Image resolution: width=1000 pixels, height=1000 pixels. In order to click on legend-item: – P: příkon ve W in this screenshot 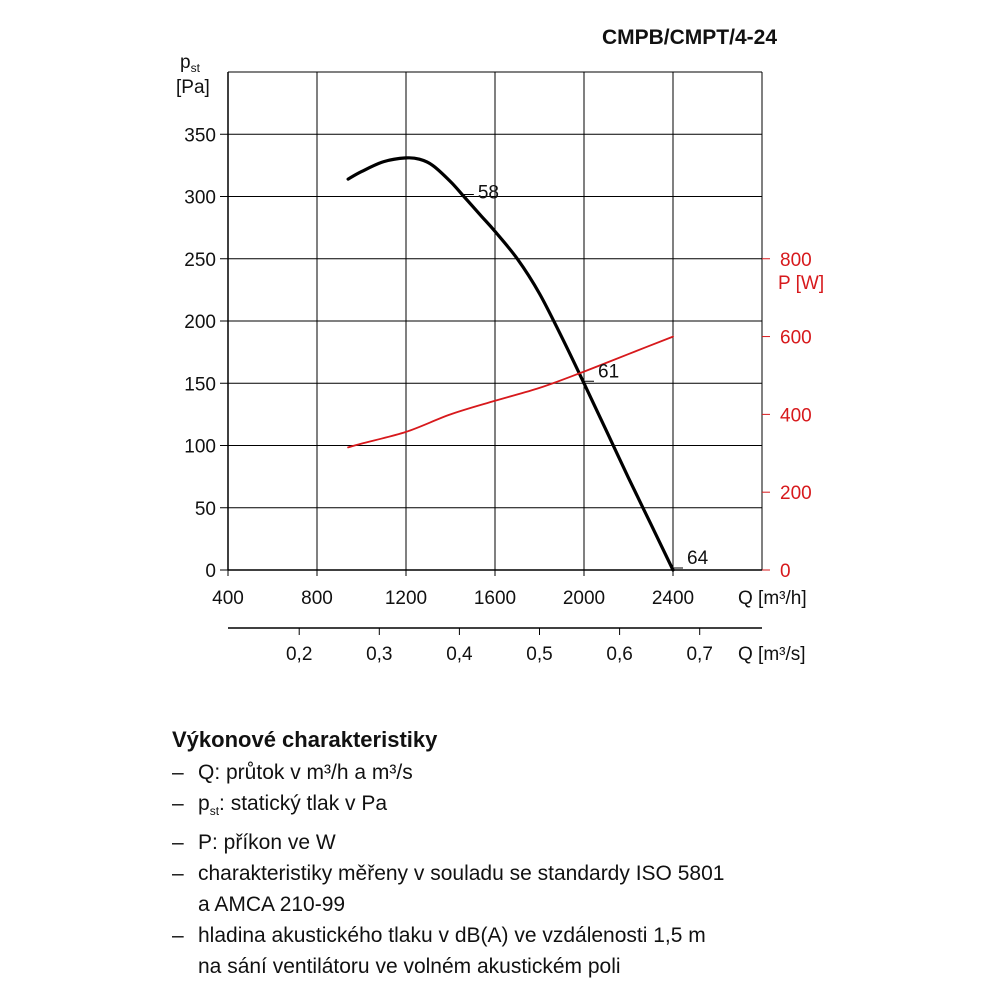, I will do `click(572, 842)`.